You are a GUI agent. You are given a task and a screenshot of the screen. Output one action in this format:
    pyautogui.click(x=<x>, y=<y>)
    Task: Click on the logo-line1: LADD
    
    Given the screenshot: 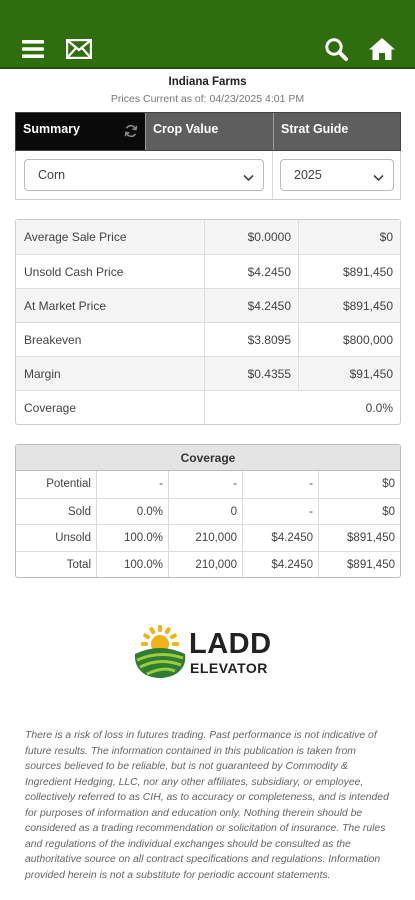 What is the action you would take?
    pyautogui.click(x=230, y=644)
    